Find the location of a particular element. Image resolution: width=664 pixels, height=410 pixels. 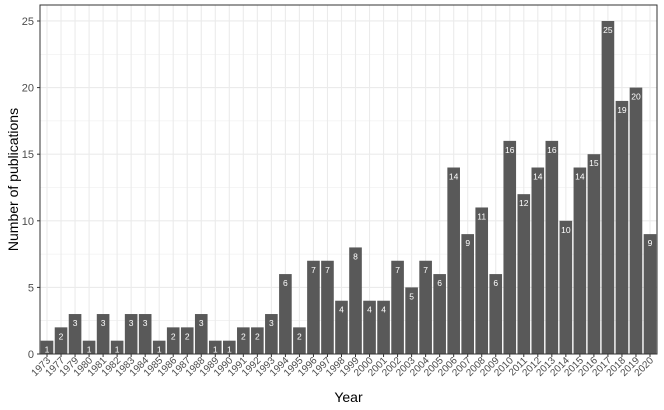

bar-value-label: 8 is located at coordinates (355, 256).